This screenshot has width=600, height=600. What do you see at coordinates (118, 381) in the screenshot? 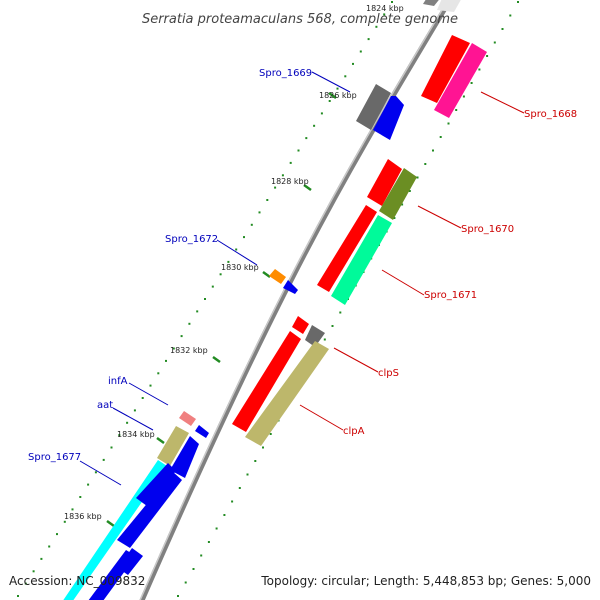
I see `gene-label-infa: infA` at bounding box center [118, 381].